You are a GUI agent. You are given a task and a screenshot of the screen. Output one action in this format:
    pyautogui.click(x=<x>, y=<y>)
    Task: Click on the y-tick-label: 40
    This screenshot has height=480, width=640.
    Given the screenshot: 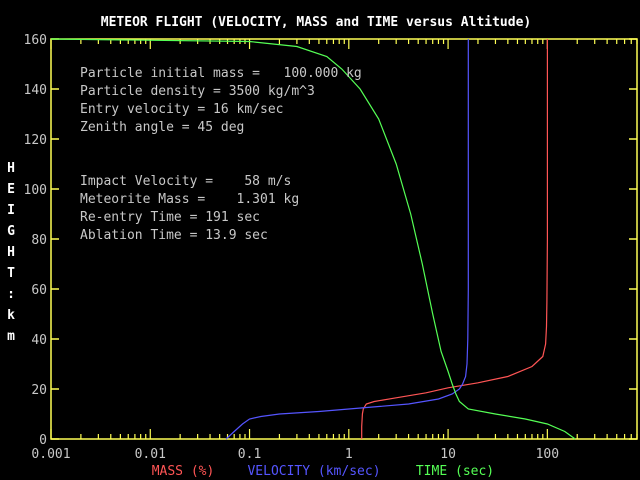 What is the action you would take?
    pyautogui.click(x=39, y=340)
    